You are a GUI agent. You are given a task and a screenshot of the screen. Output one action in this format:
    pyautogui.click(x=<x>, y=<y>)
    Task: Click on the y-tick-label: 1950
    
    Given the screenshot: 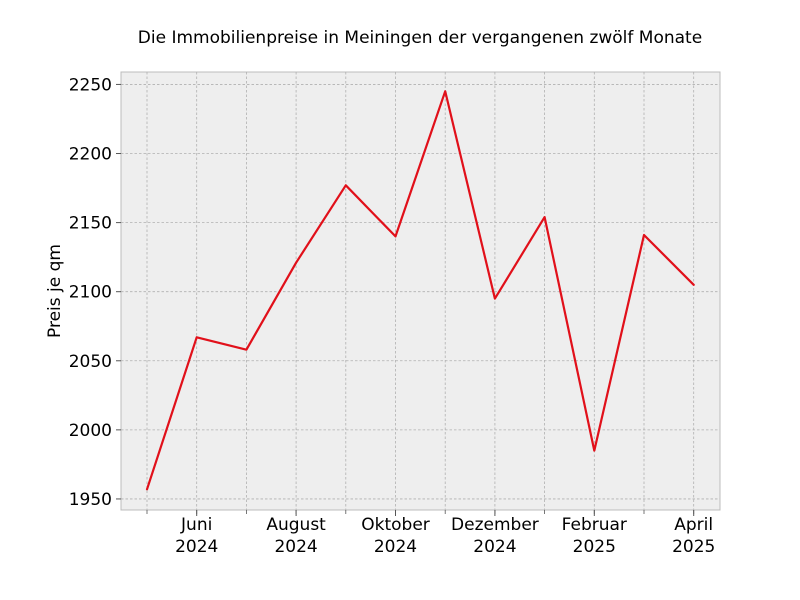 What is the action you would take?
    pyautogui.click(x=90, y=500)
    